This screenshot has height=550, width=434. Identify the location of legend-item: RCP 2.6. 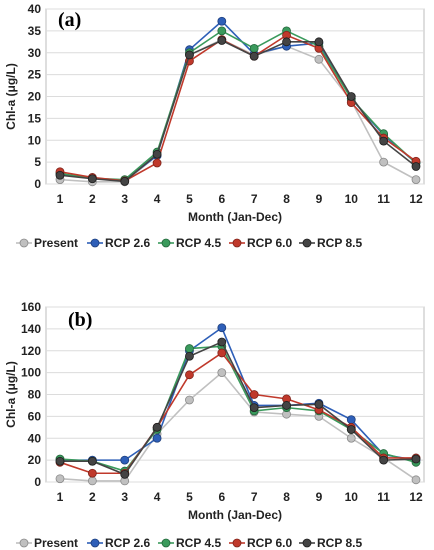
(118, 543).